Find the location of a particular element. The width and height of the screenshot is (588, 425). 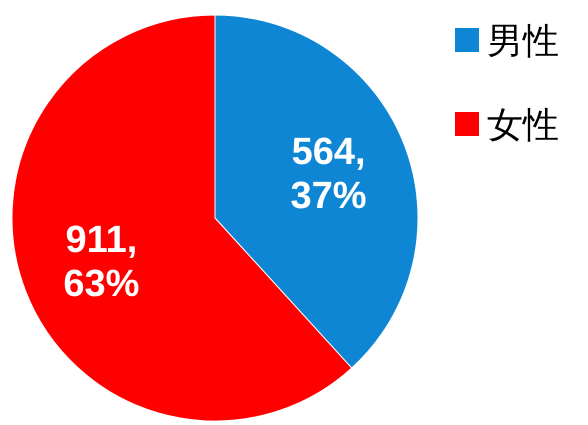

data-label: 911, 63% is located at coordinates (101, 261).